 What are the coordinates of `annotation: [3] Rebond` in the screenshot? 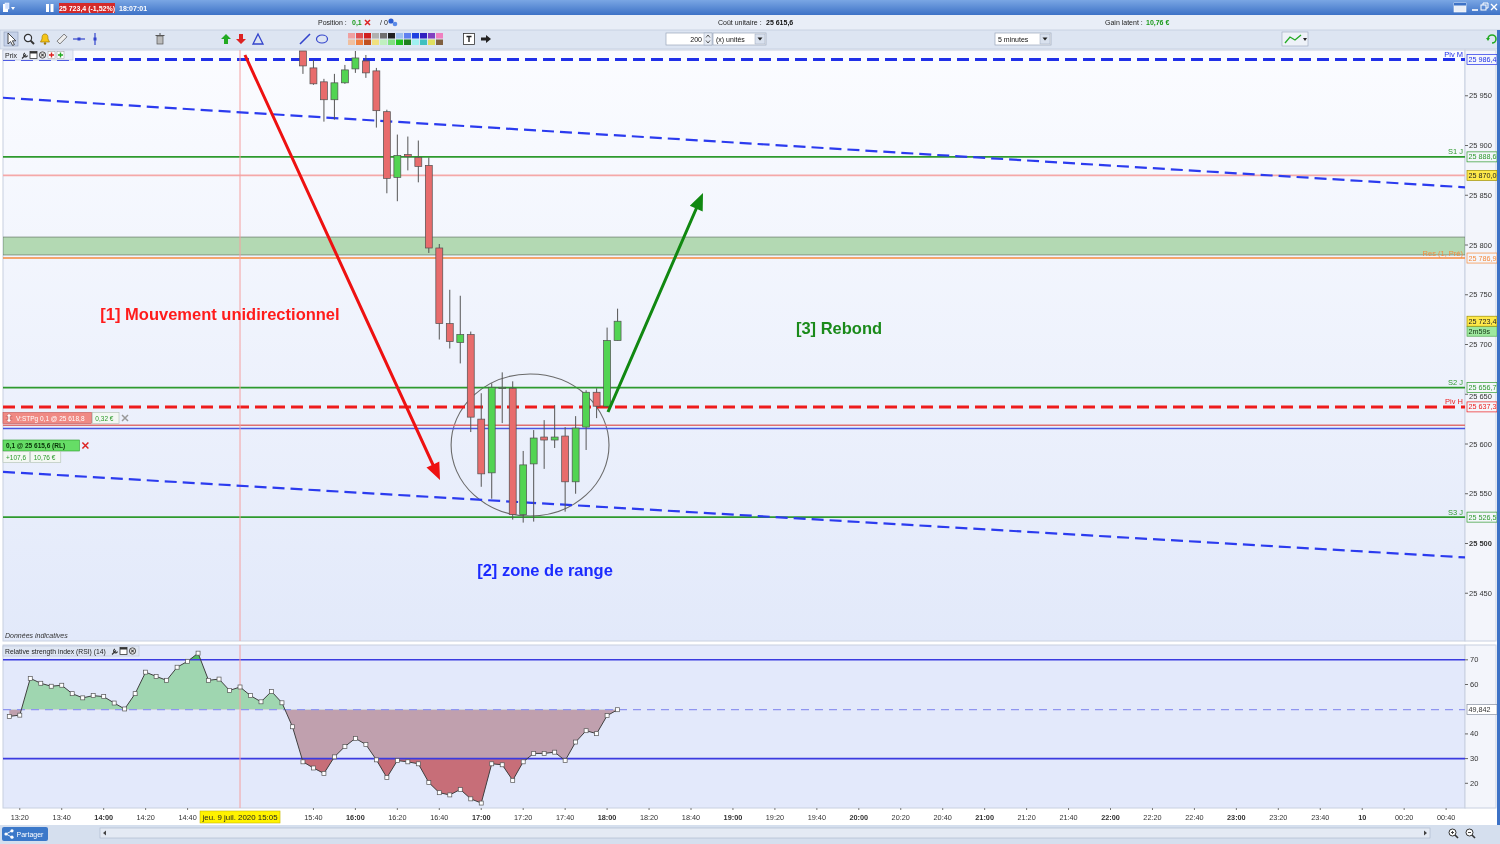 It's located at (839, 328).